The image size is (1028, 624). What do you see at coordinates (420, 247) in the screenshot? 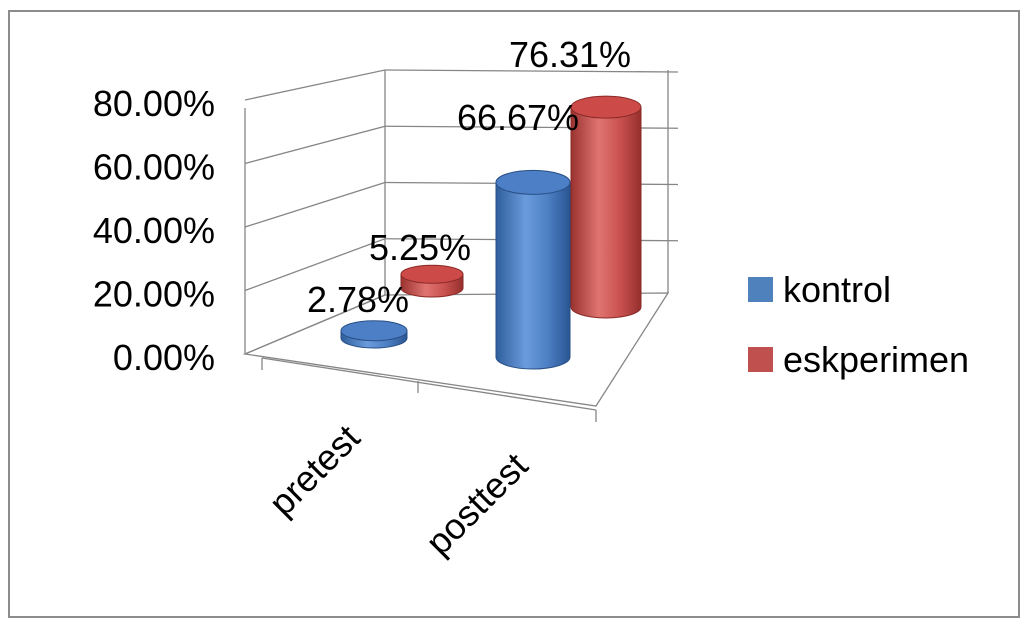
I see `data-label: 5.25%` at bounding box center [420, 247].